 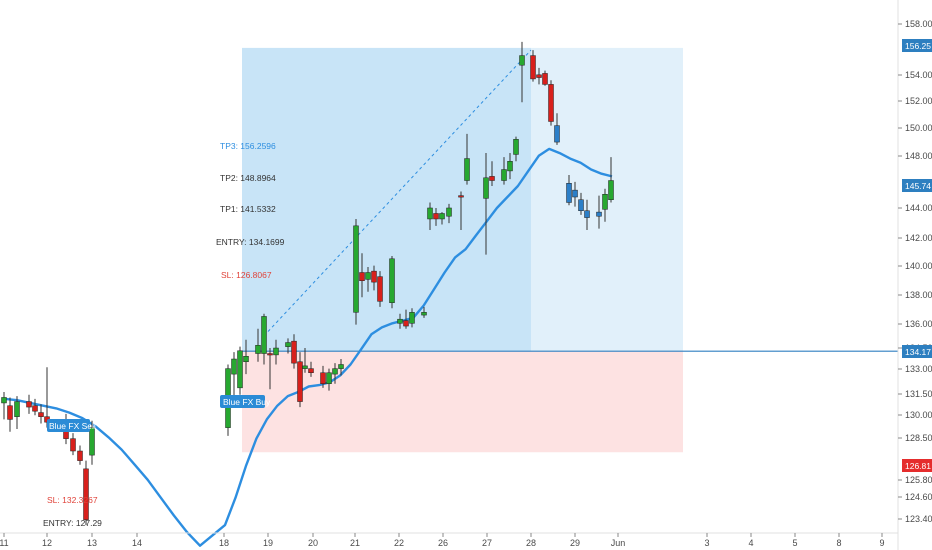 I want to click on date-tick-label: 27, so click(x=487, y=543).